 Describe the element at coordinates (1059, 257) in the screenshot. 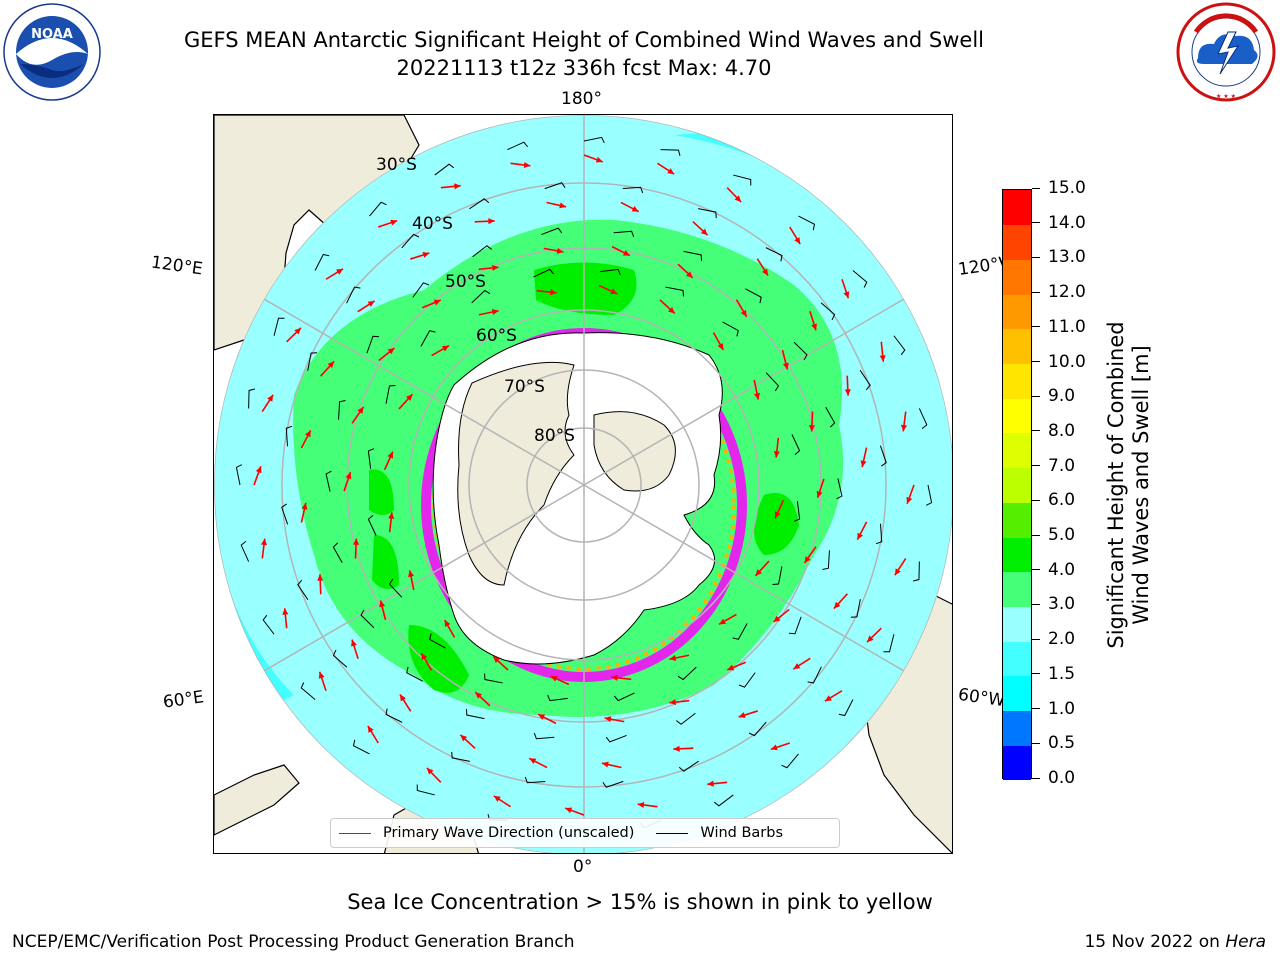

I see `colorbar-tick: 13.0` at that location.